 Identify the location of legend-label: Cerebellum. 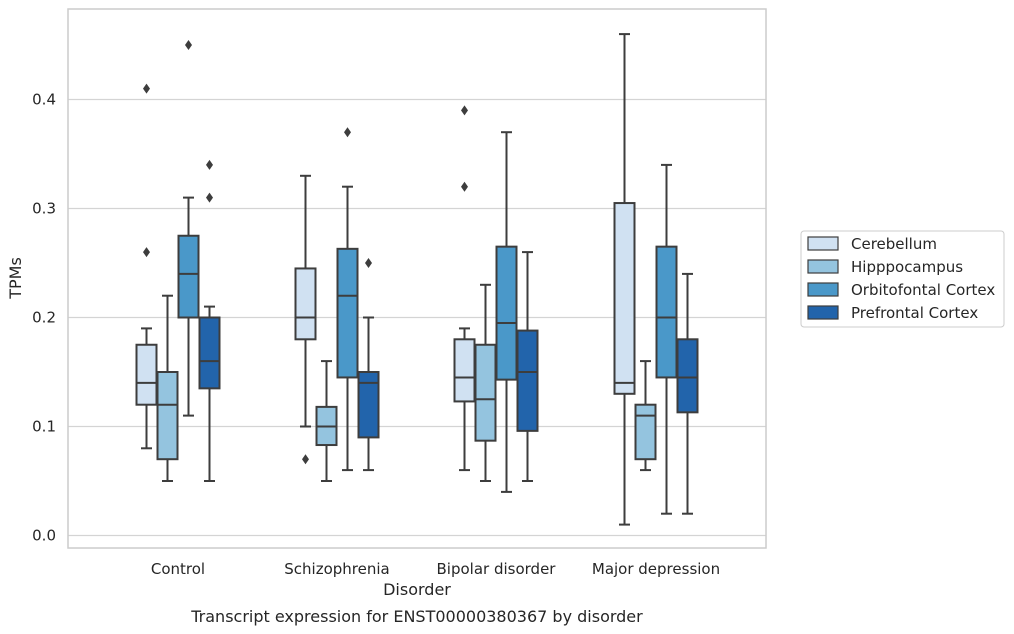
(894, 244).